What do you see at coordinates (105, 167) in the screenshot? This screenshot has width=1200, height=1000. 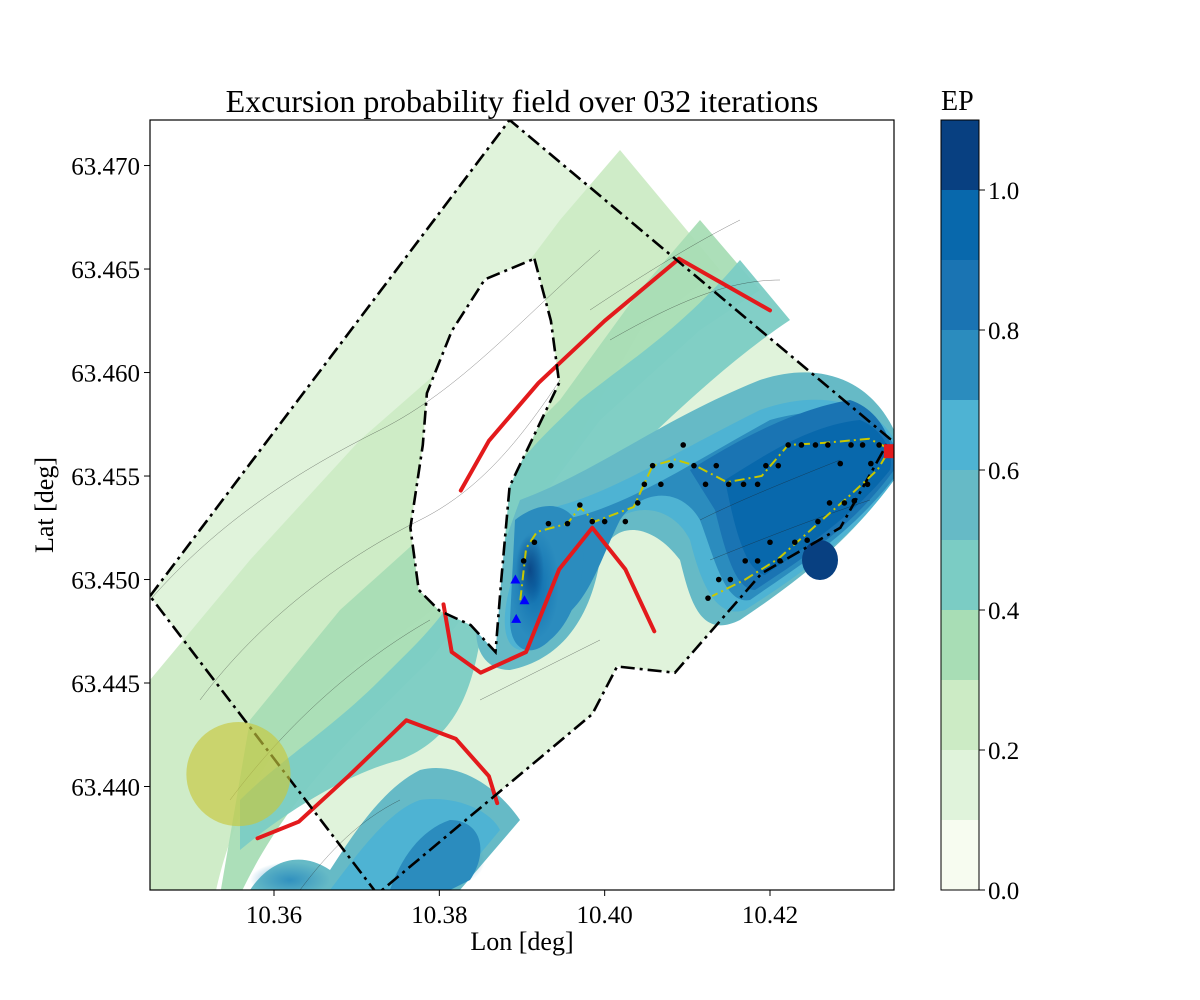 I see `y-tick-label: 63.470` at bounding box center [105, 167].